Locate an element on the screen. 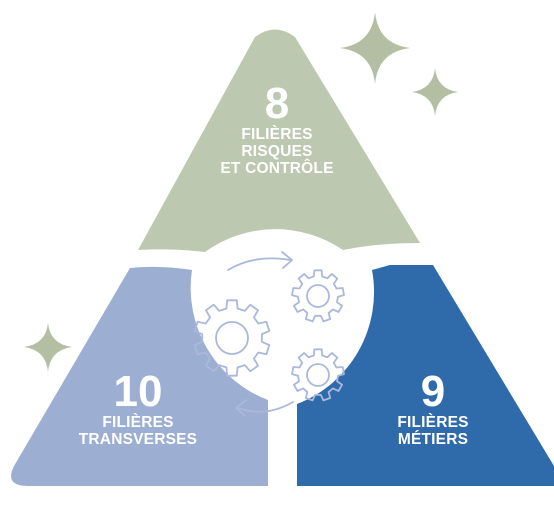 This screenshot has height=512, width=554. arrowhead-top-icon is located at coordinates (287, 260).